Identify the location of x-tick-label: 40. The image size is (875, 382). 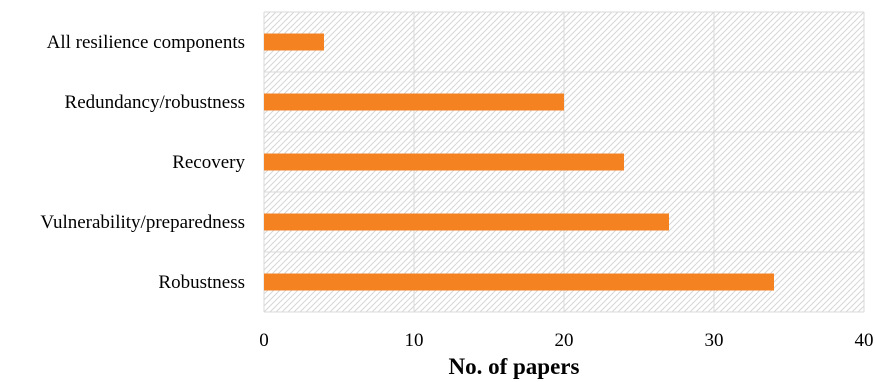
(864, 340).